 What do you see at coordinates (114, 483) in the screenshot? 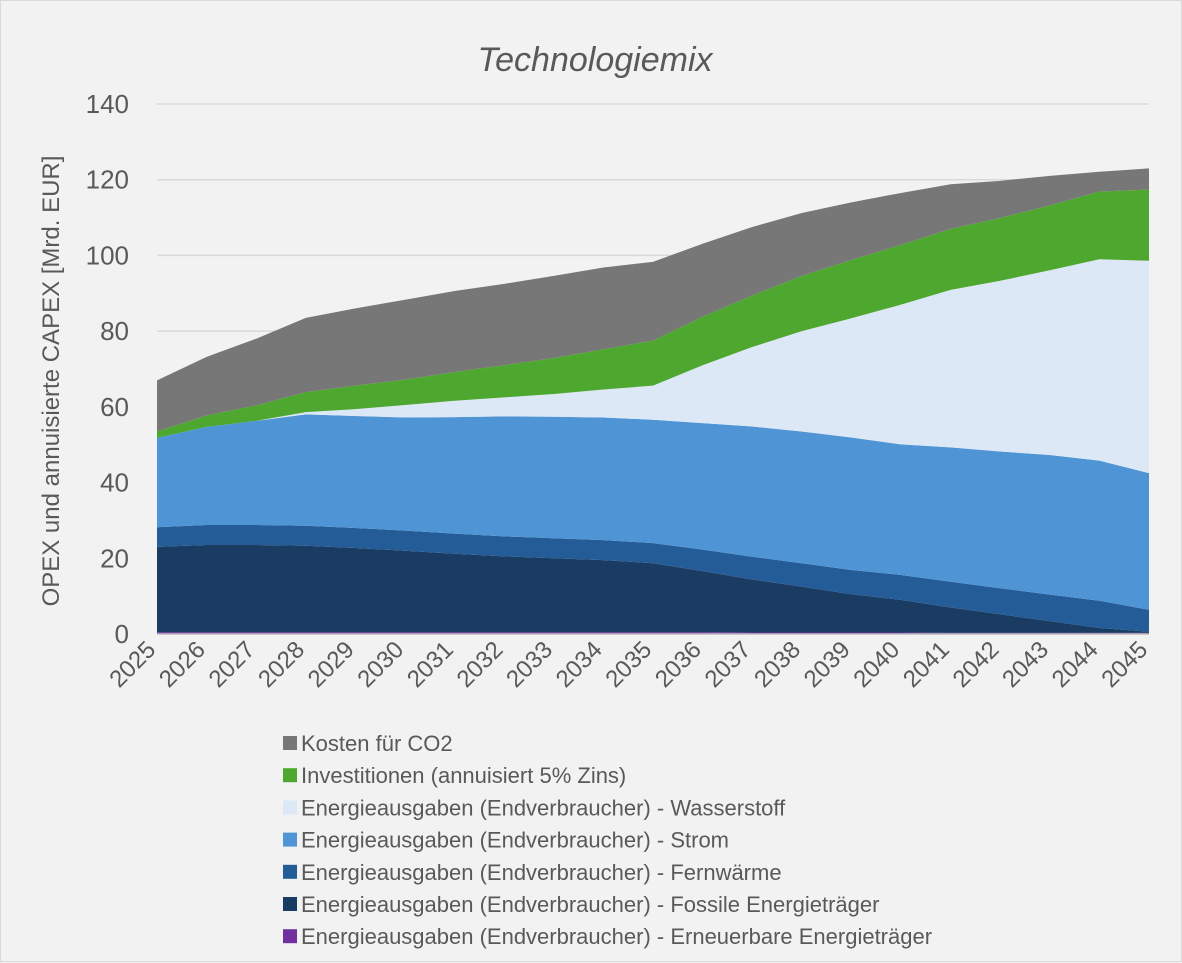
I see `y-tick-label: 40` at bounding box center [114, 483].